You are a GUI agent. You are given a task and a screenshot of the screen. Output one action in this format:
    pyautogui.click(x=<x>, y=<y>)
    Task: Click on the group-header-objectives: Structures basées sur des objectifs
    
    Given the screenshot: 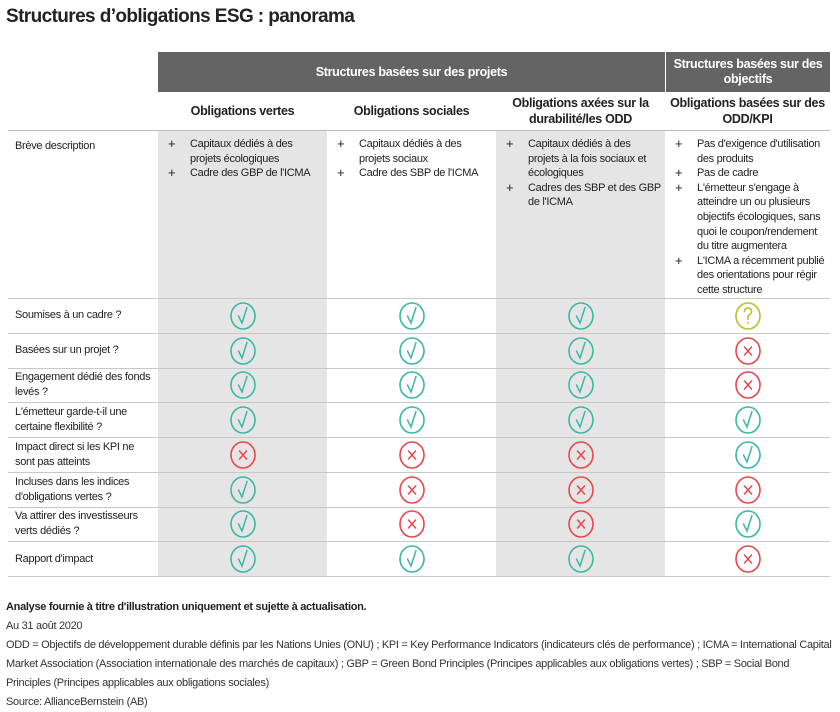 What is the action you would take?
    pyautogui.click(x=747, y=72)
    